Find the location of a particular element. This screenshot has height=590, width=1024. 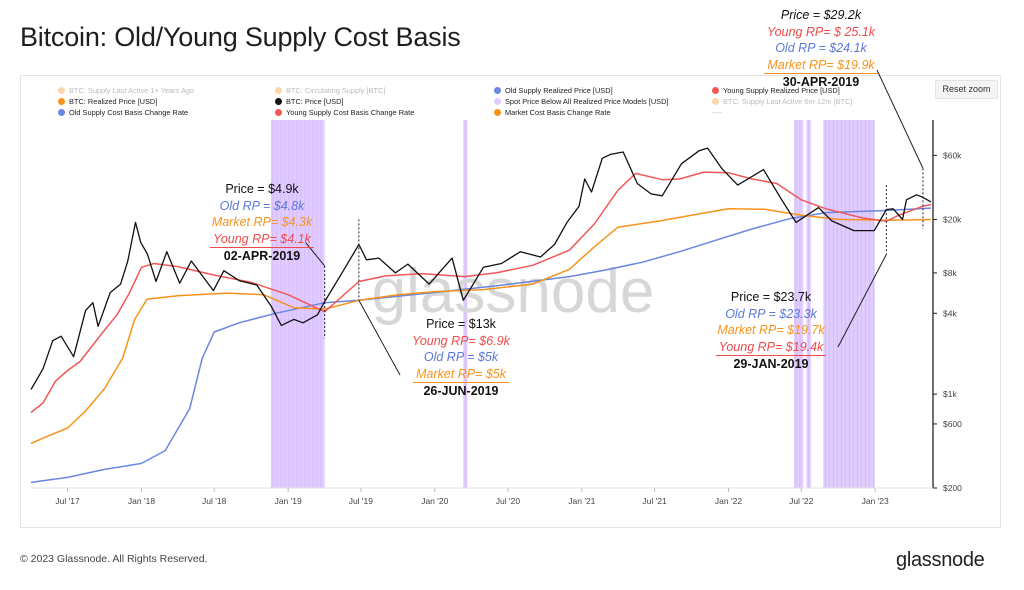

page-title: Bitcoin: Old/Young Supply Cost Basis is located at coordinates (240, 37).